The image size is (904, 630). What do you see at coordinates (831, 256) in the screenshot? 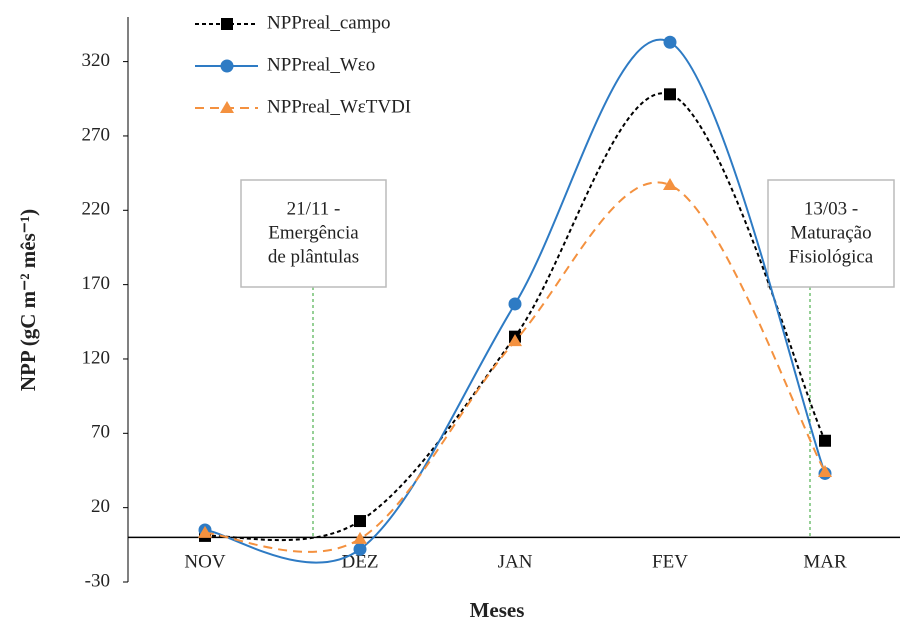
I see `annotation-text: Fisiológica` at bounding box center [831, 256].